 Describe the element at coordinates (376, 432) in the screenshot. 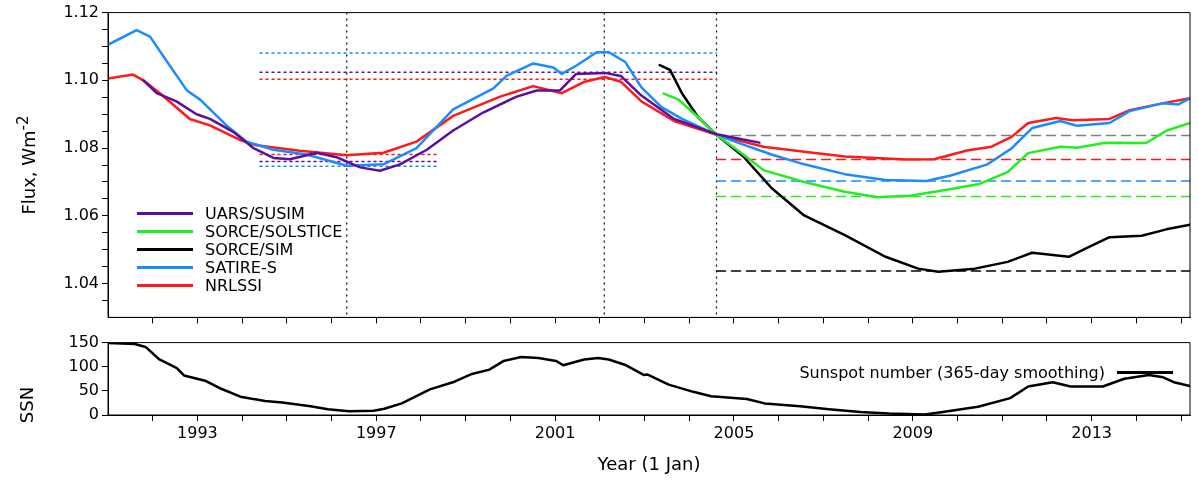

I see `x-tick-label: 1997` at that location.